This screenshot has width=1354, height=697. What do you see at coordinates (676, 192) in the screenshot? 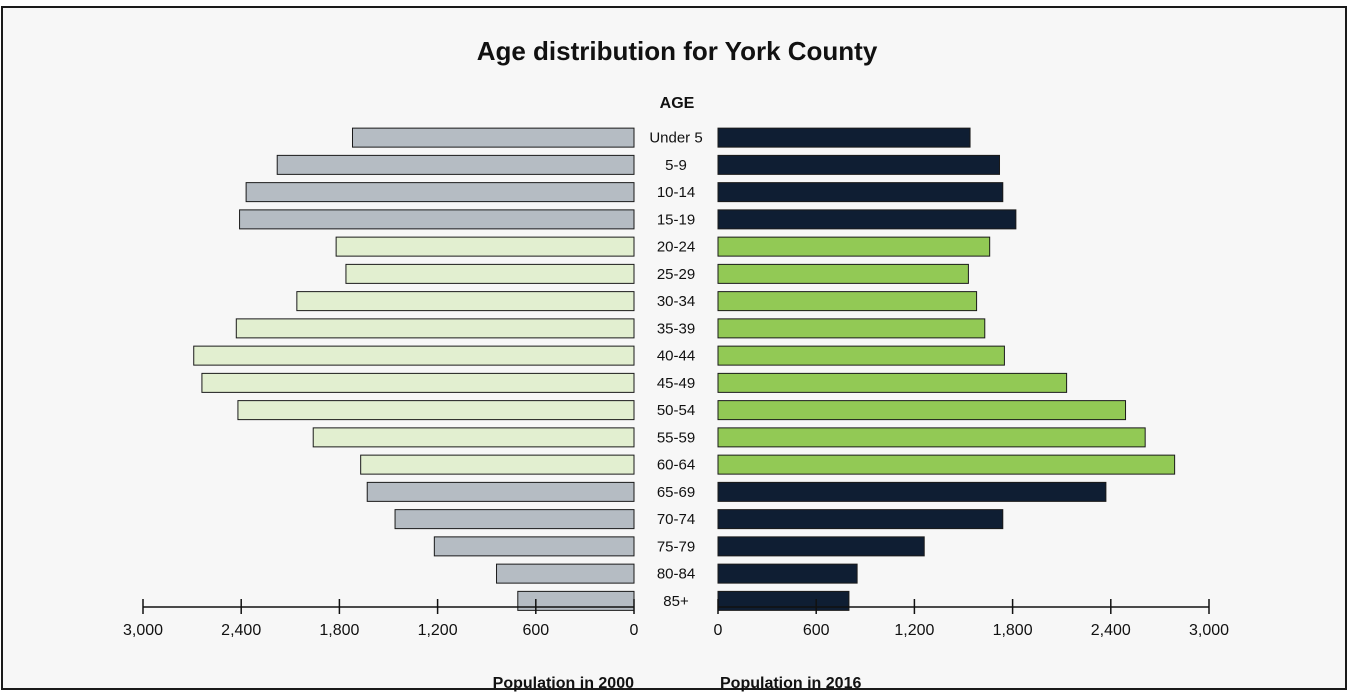
I see `age-category-label: 10-14` at bounding box center [676, 192].